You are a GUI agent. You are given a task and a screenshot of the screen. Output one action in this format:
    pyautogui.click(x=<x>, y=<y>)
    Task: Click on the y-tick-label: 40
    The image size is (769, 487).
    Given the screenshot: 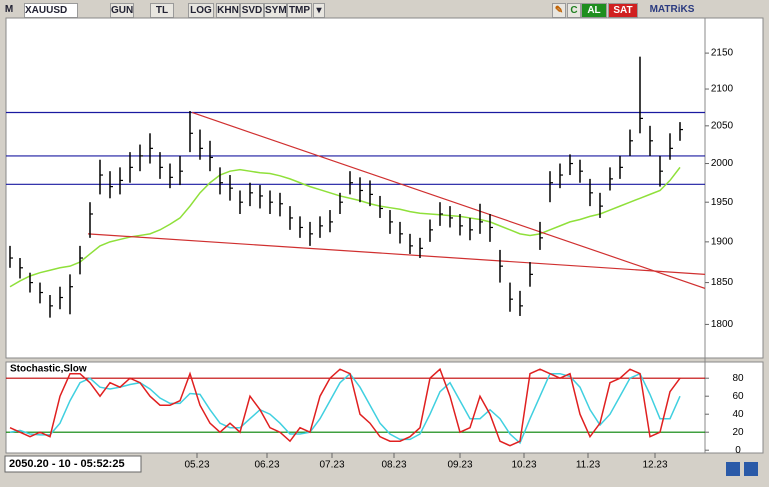 What is the action you would take?
    pyautogui.click(x=738, y=414)
    